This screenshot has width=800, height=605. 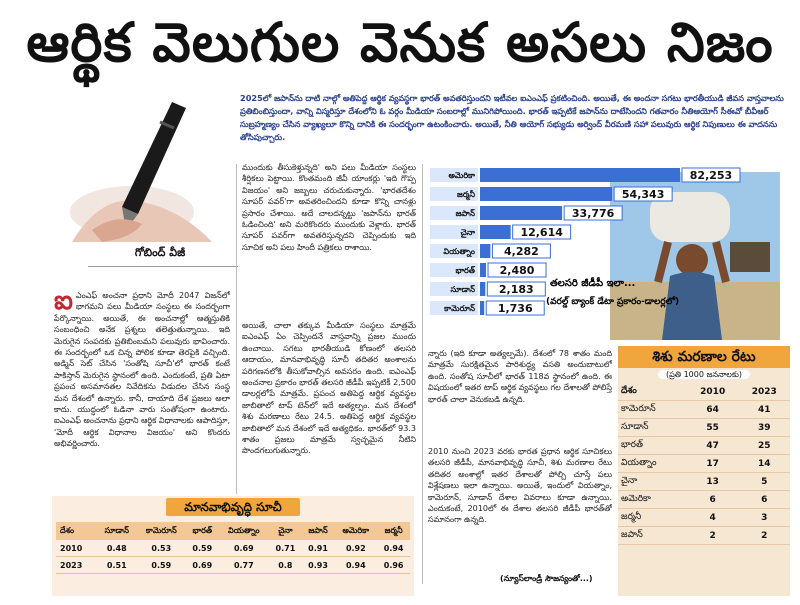 What do you see at coordinates (652, 463) in the screenshot?
I see `country-cell: వియత్నాం` at bounding box center [652, 463].